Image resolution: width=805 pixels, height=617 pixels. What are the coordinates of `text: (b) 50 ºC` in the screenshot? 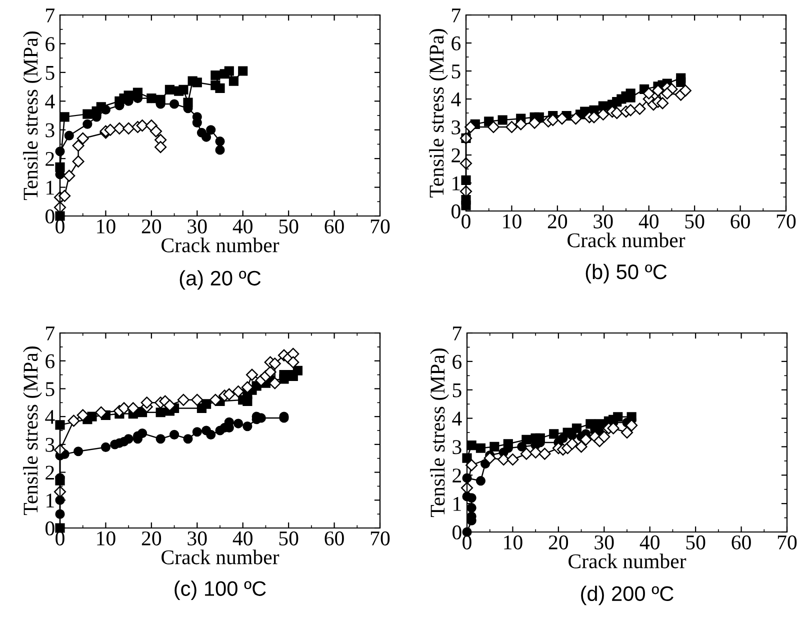 It's located at (626, 274).